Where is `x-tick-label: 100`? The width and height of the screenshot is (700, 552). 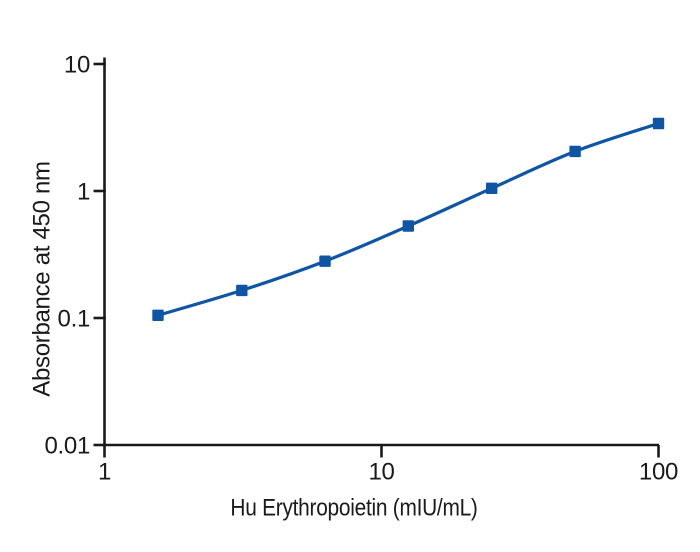
x-tick-label: 100 is located at coordinates (658, 471).